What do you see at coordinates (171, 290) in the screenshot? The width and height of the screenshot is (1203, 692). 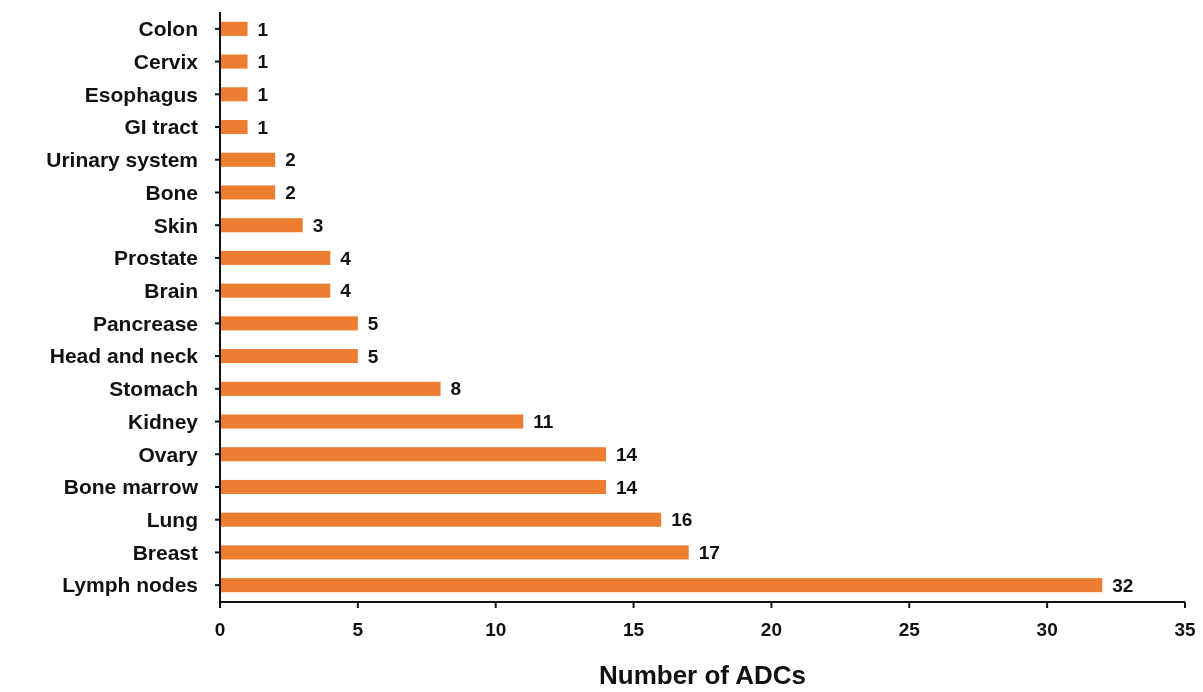 I see `y-tick-label: Brain` at bounding box center [171, 290].